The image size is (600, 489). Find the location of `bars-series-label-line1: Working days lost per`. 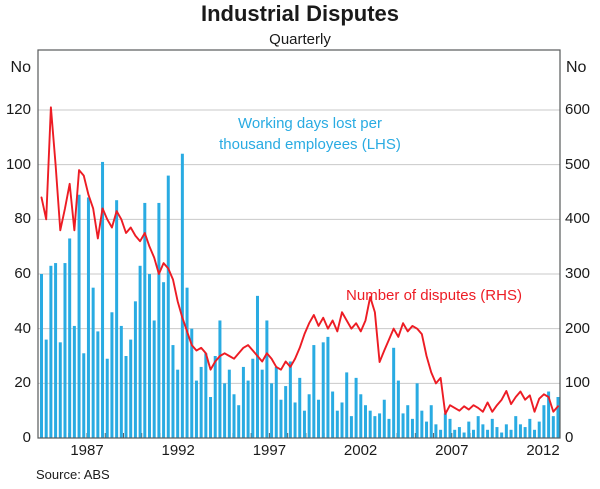

bars-series-label-line1: Working days lost per is located at coordinates (310, 123).